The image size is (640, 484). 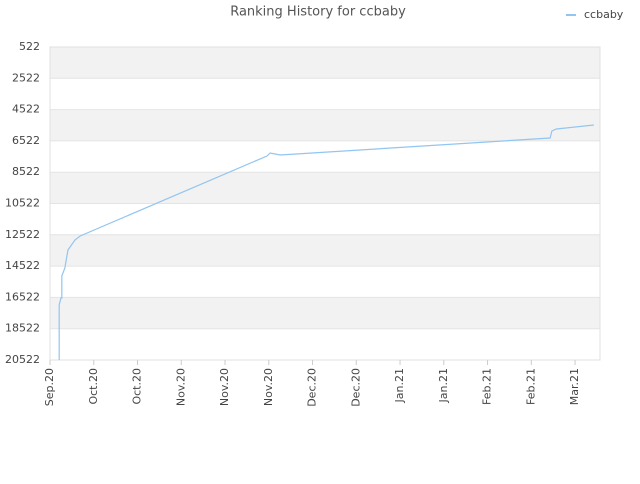 What do you see at coordinates (22, 203) in the screenshot?
I see `y-tick-label: 10522` at bounding box center [22, 203].